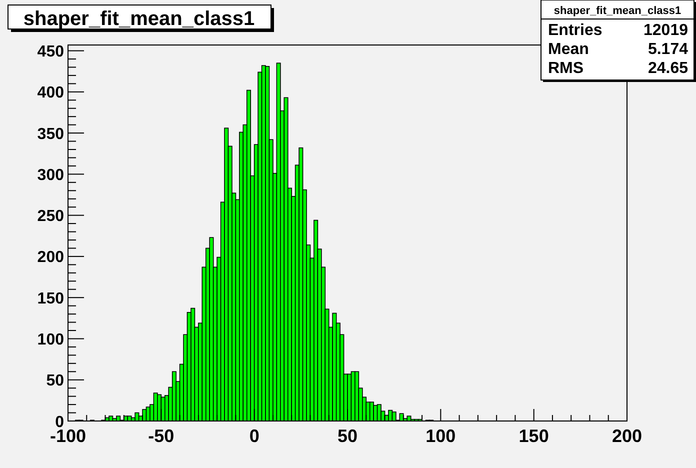 Image resolution: width=696 pixels, height=468 pixels. What do you see at coordinates (139, 19) in the screenshot?
I see `chart-title: shaper_fit_mean_class1` at bounding box center [139, 19].